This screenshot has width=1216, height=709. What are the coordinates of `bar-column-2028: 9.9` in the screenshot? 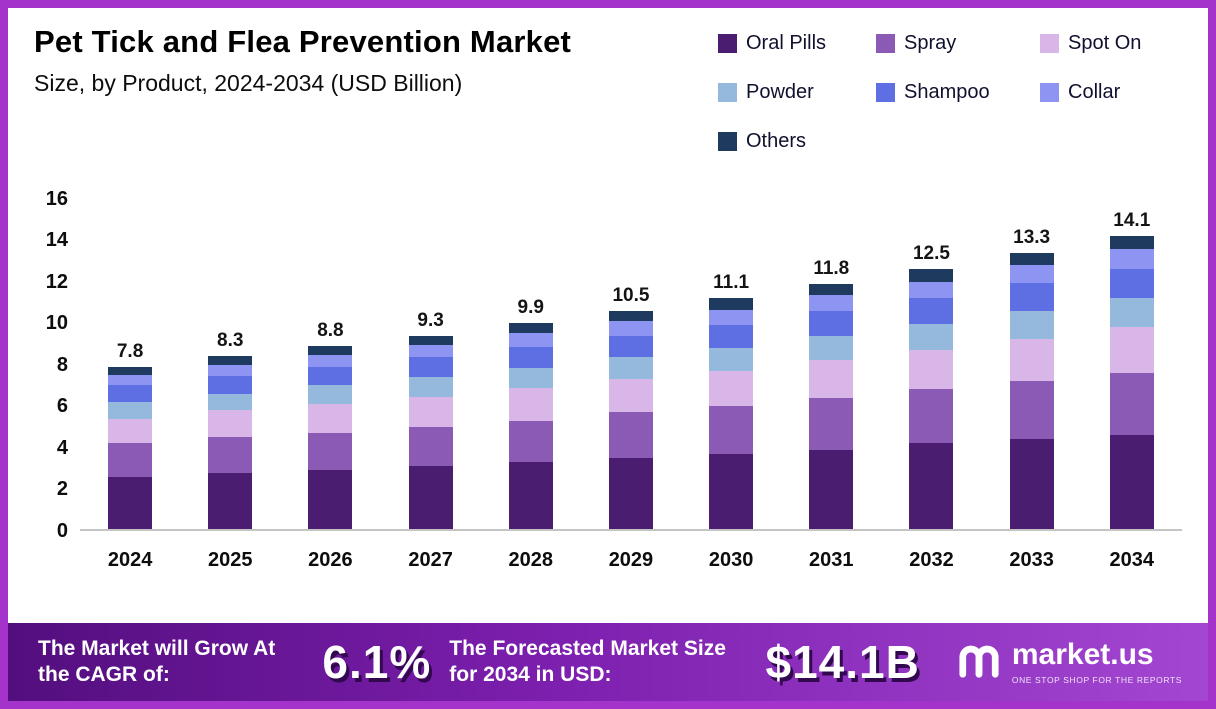 It's located at (531, 413).